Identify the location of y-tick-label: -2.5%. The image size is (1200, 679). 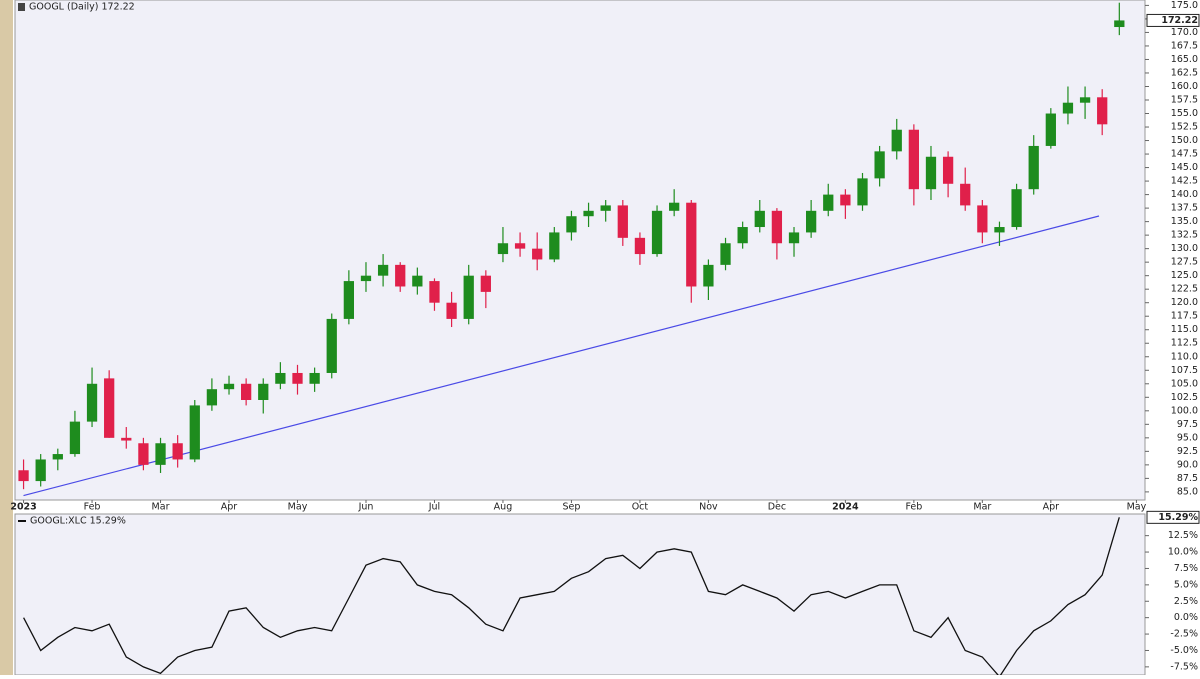
(1184, 634).